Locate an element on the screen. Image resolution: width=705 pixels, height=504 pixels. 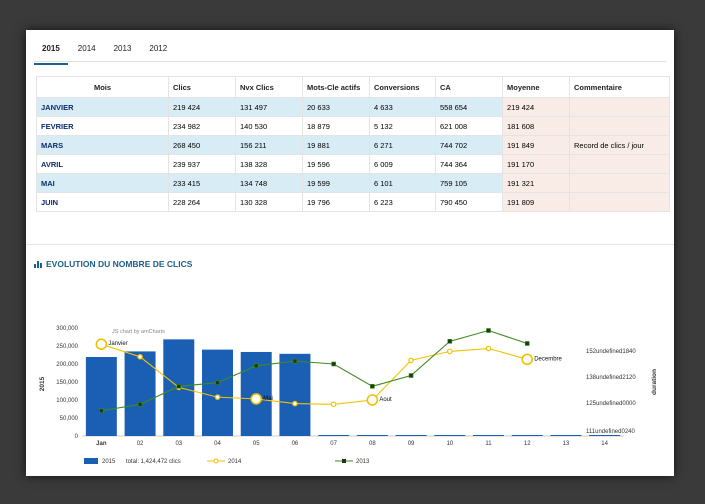
x-tick-label: 03 is located at coordinates (178, 444).